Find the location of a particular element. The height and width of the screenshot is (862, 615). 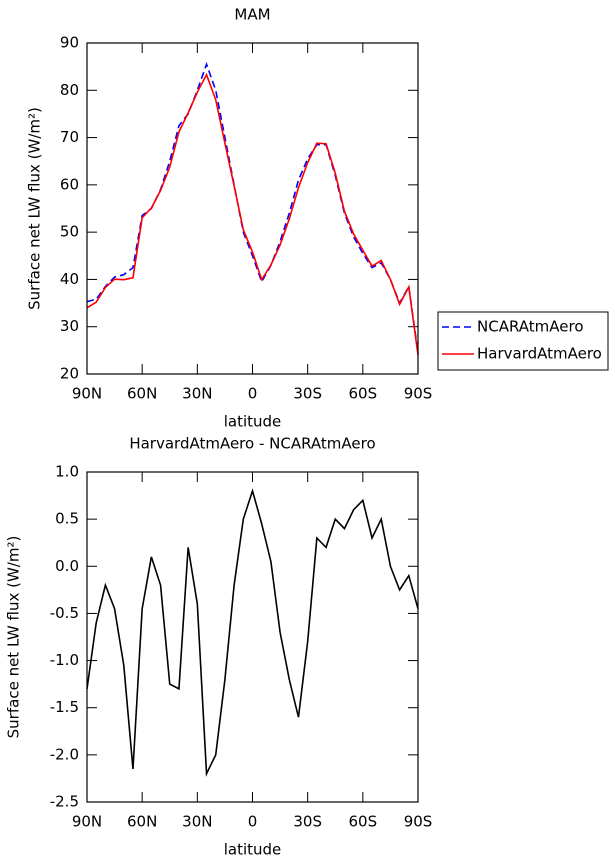

chart-title: MAM is located at coordinates (252, 15).